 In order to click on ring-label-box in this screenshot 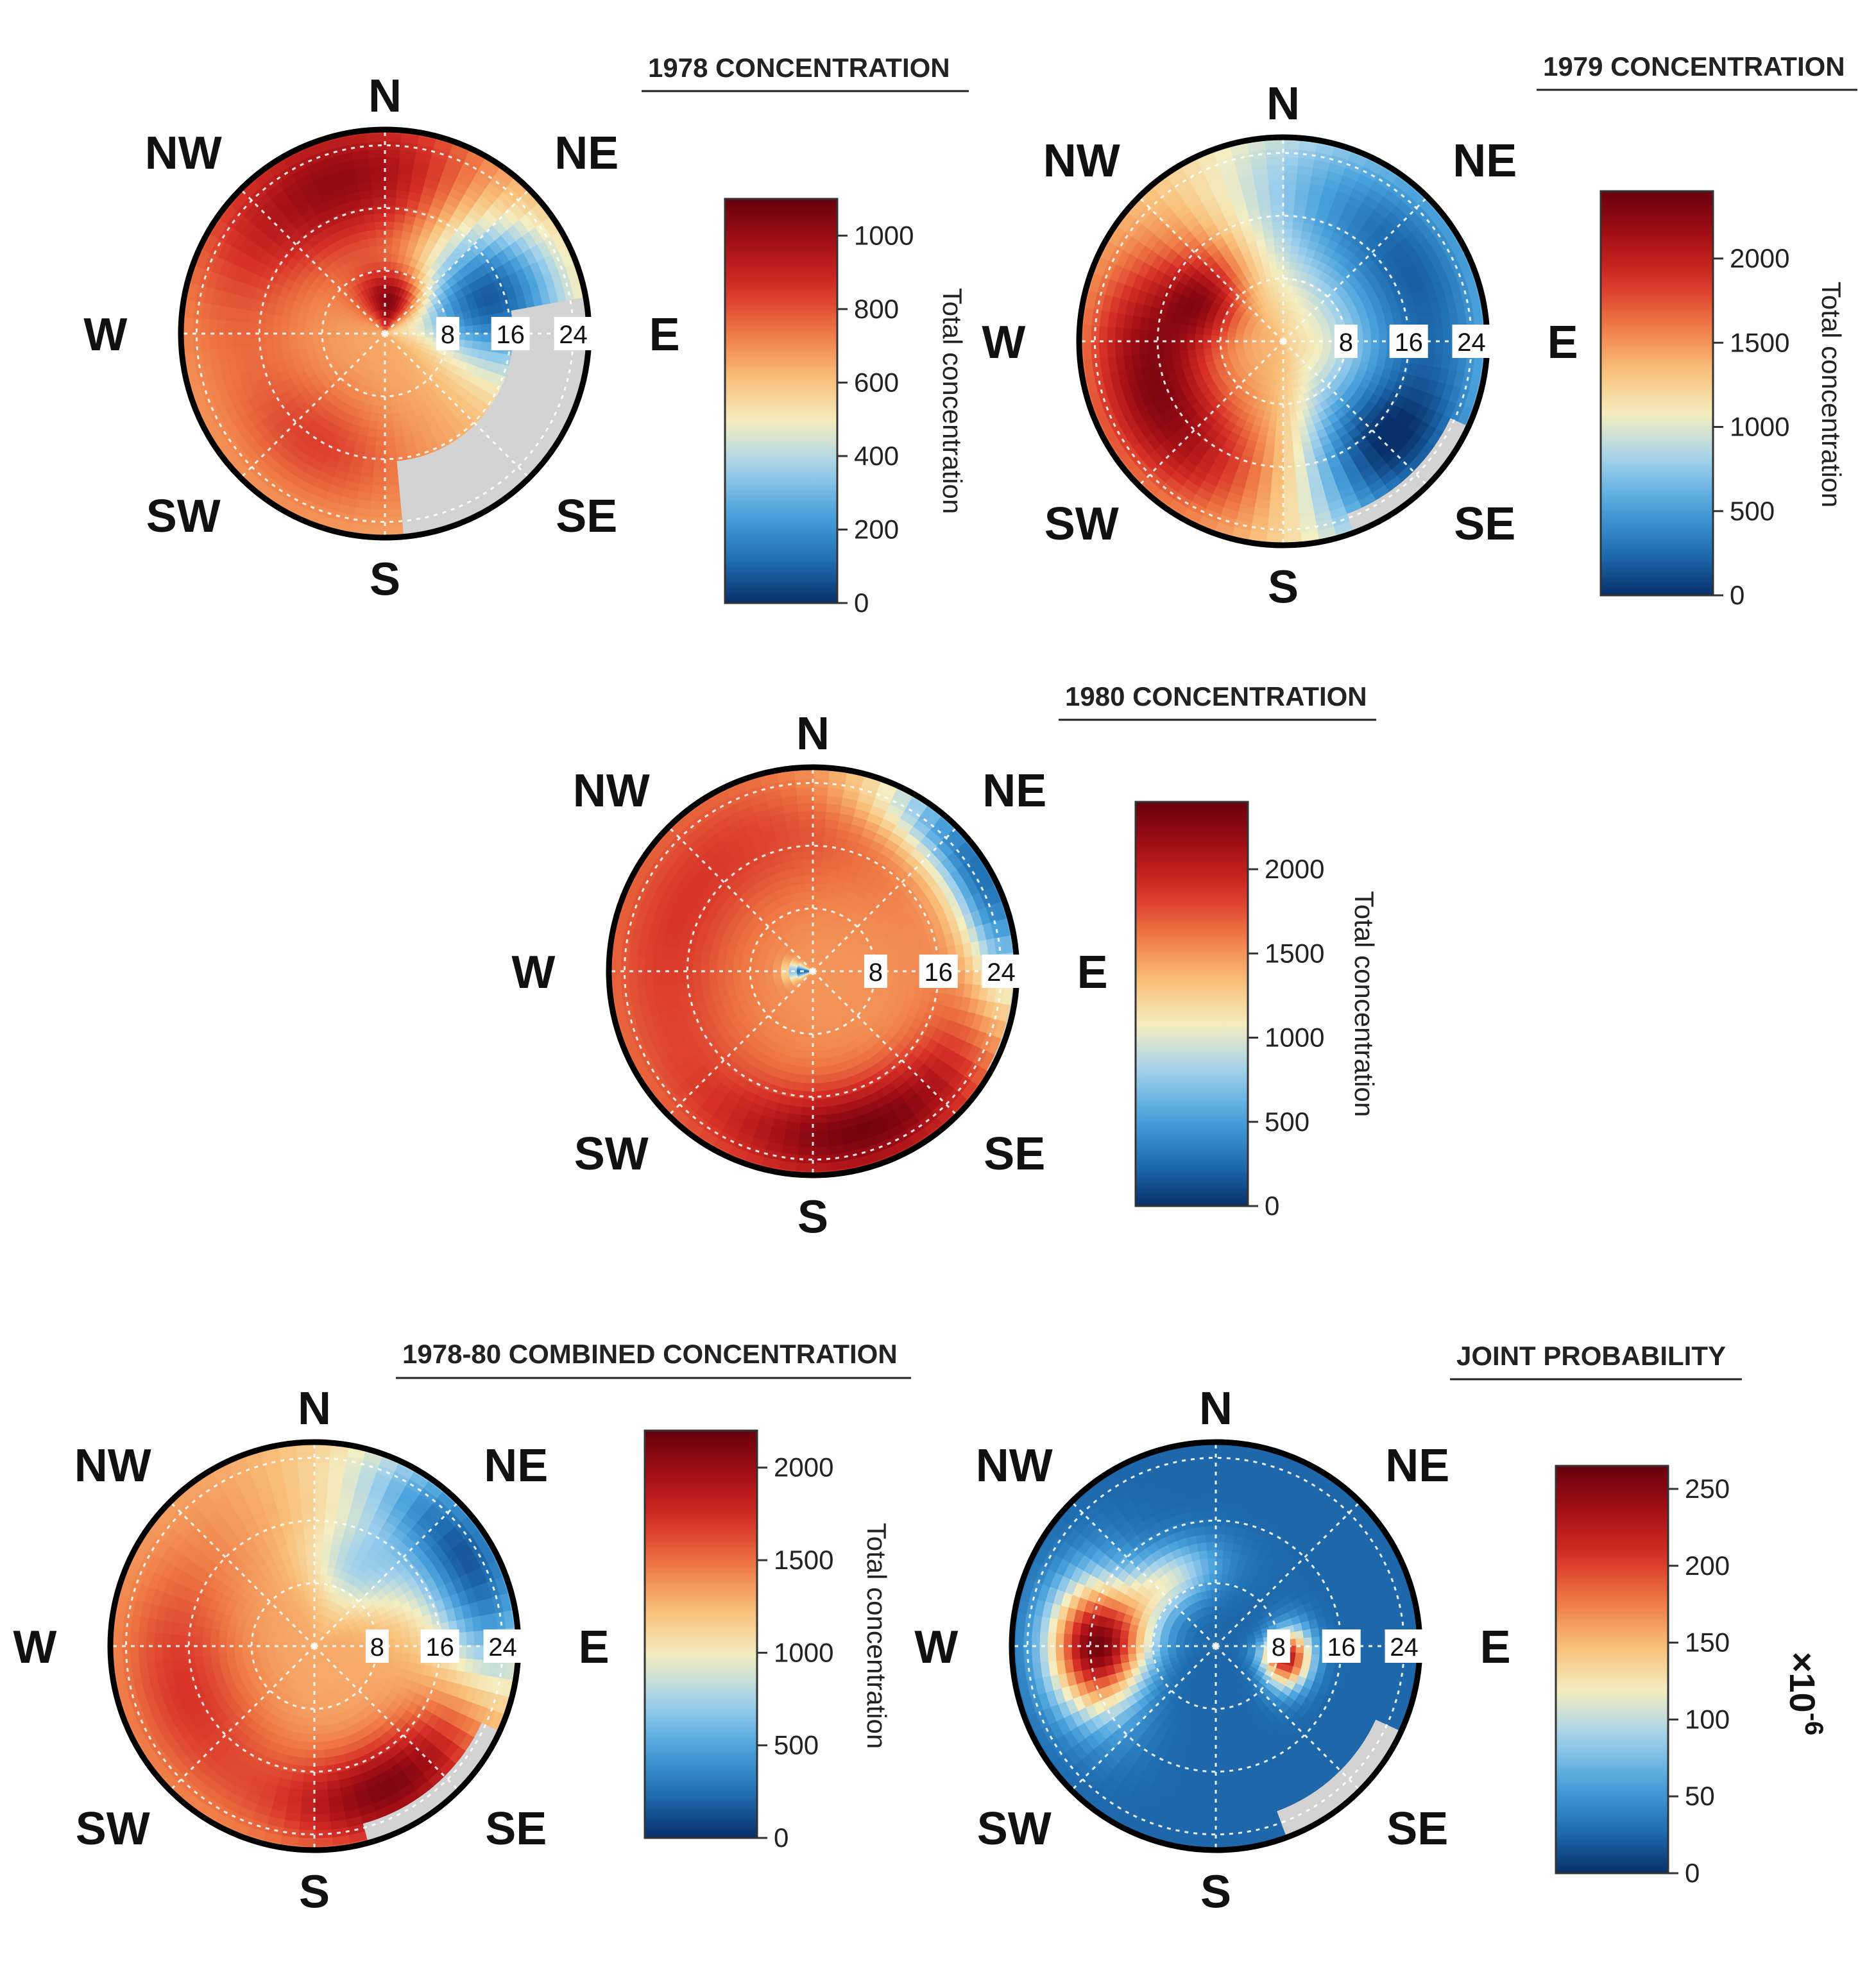, I will do `click(1346, 341)`.